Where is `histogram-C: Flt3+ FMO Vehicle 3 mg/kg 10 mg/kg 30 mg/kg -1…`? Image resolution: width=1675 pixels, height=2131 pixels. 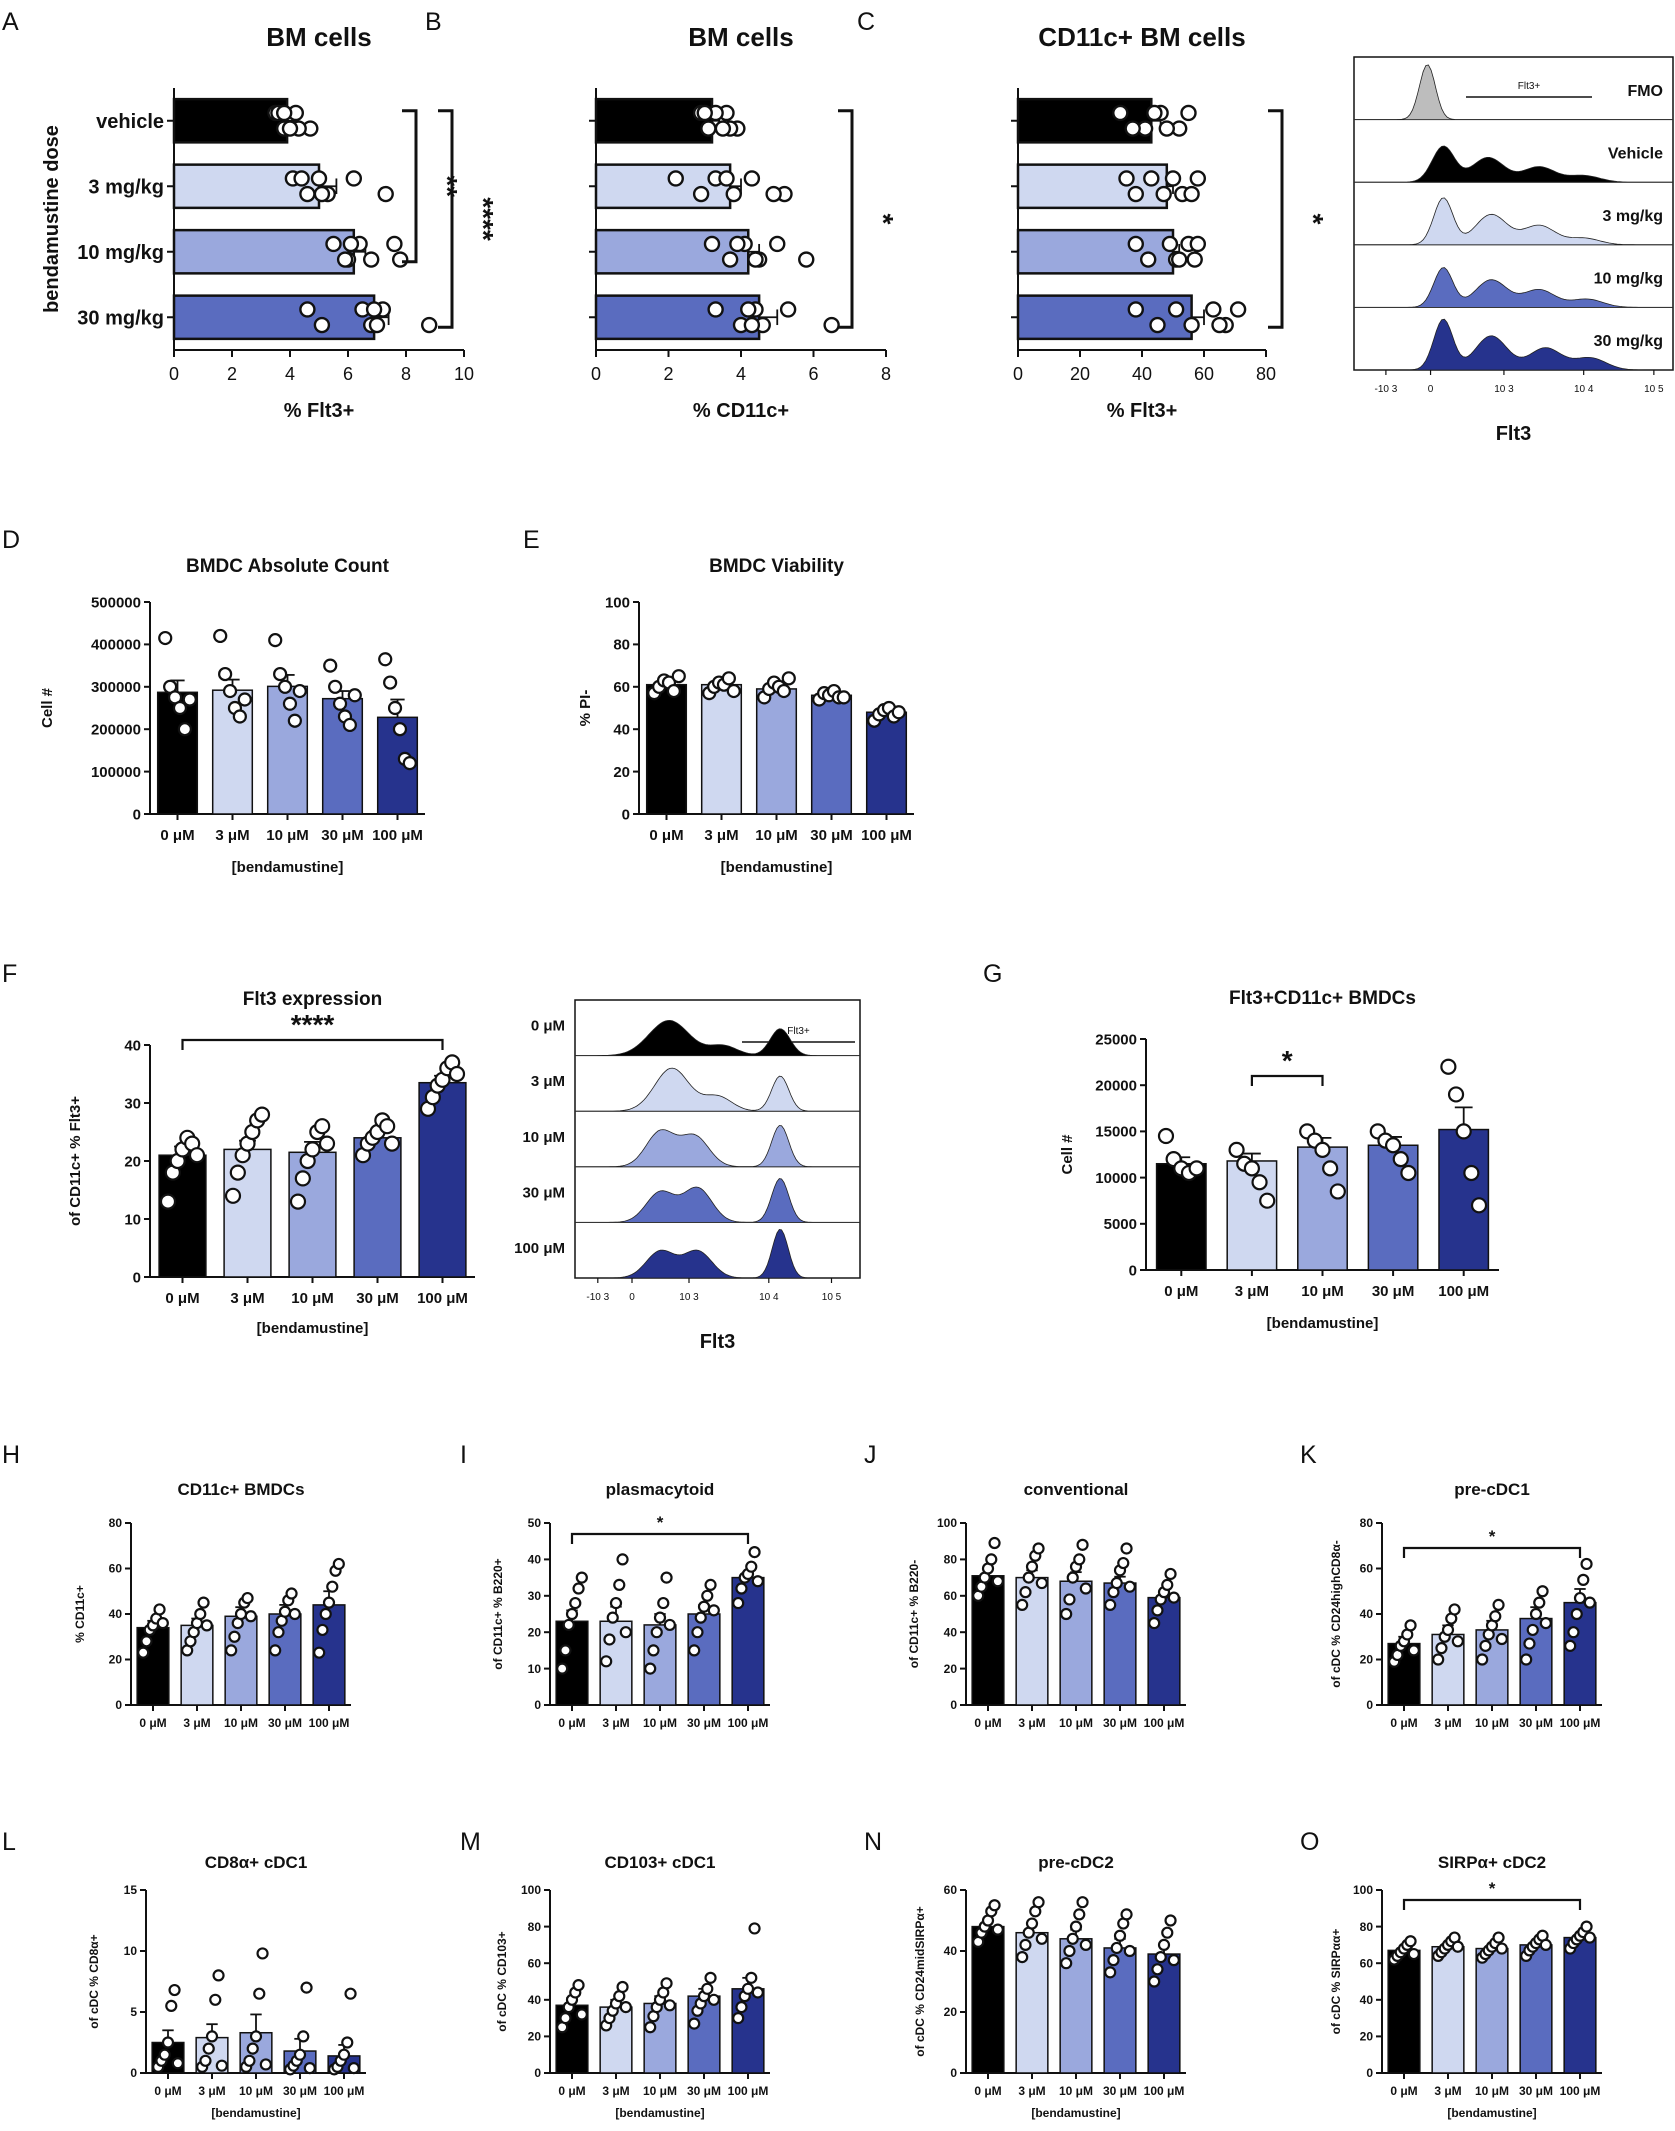
histogram-C: Flt3+ FMO Vehicle 3 mg/kg 10 mg/kg 30 mg/kg -1… is located at coordinates (1513, 250).